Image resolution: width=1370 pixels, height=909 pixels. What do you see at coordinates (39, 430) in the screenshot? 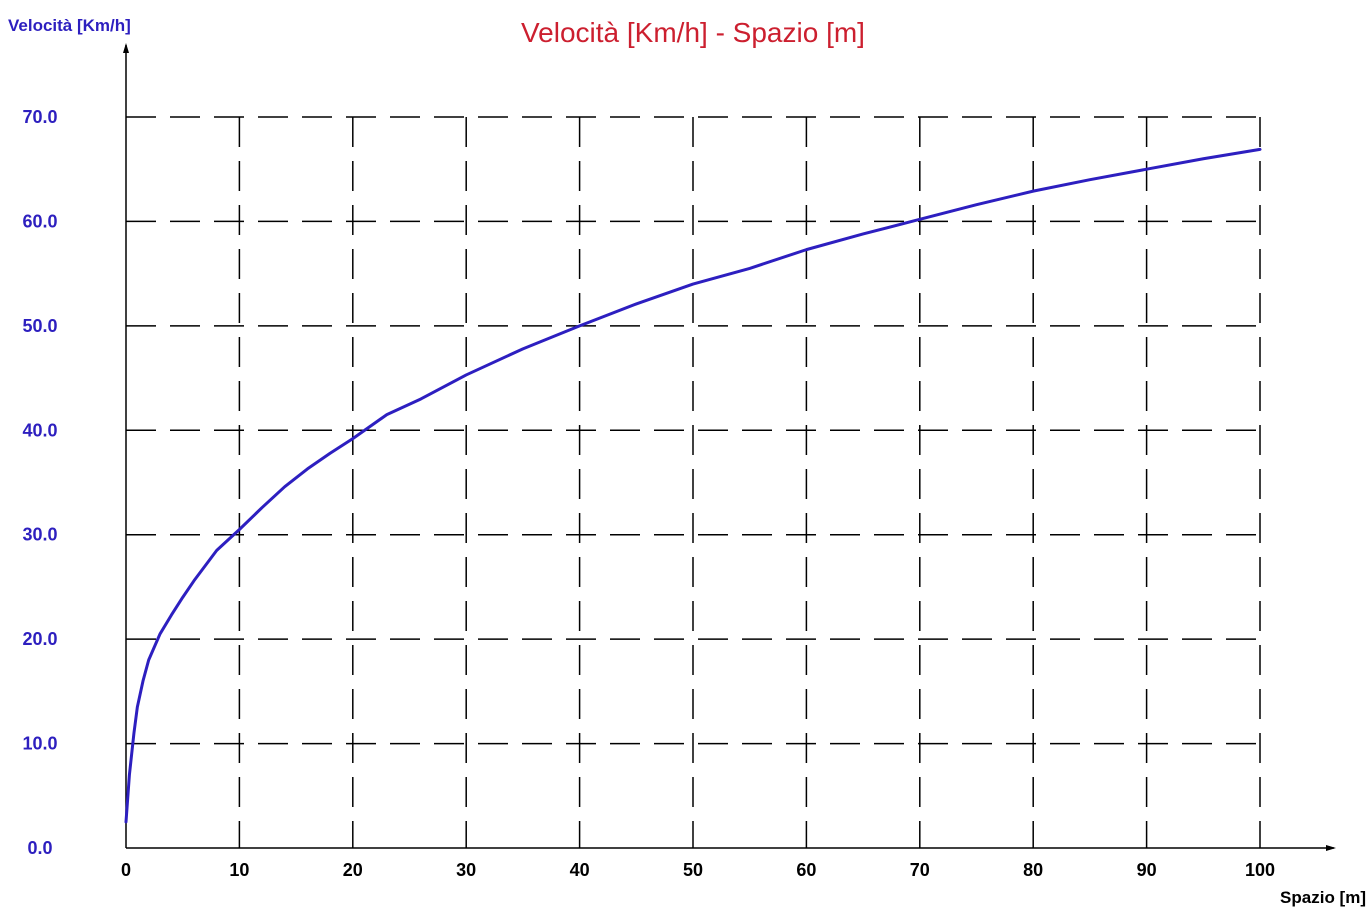
I see `y-tick-label: 40.0` at bounding box center [39, 430].